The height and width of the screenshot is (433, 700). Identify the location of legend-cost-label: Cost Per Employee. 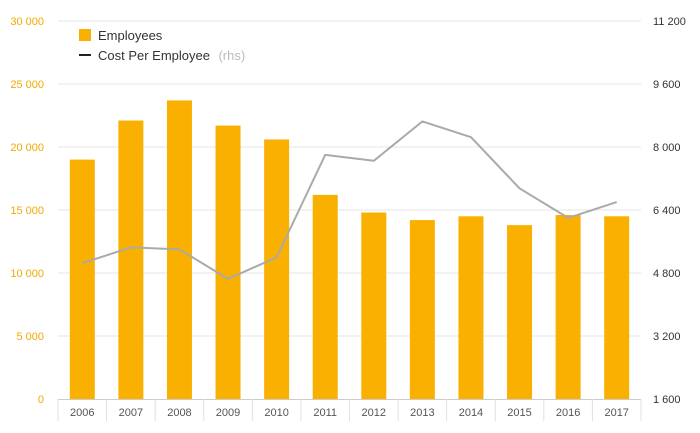
(154, 55).